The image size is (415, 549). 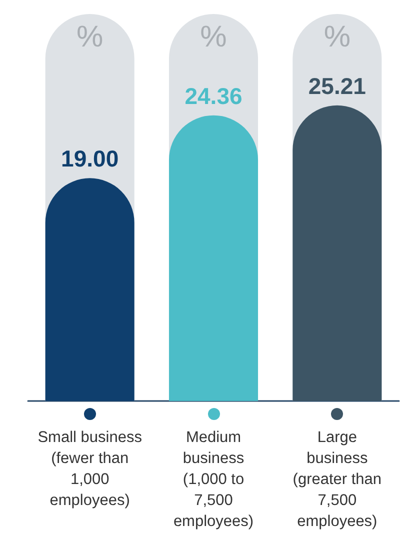 I want to click on x-tick-label: Small business (fewer than 1,000 employees), so click(x=90, y=469).